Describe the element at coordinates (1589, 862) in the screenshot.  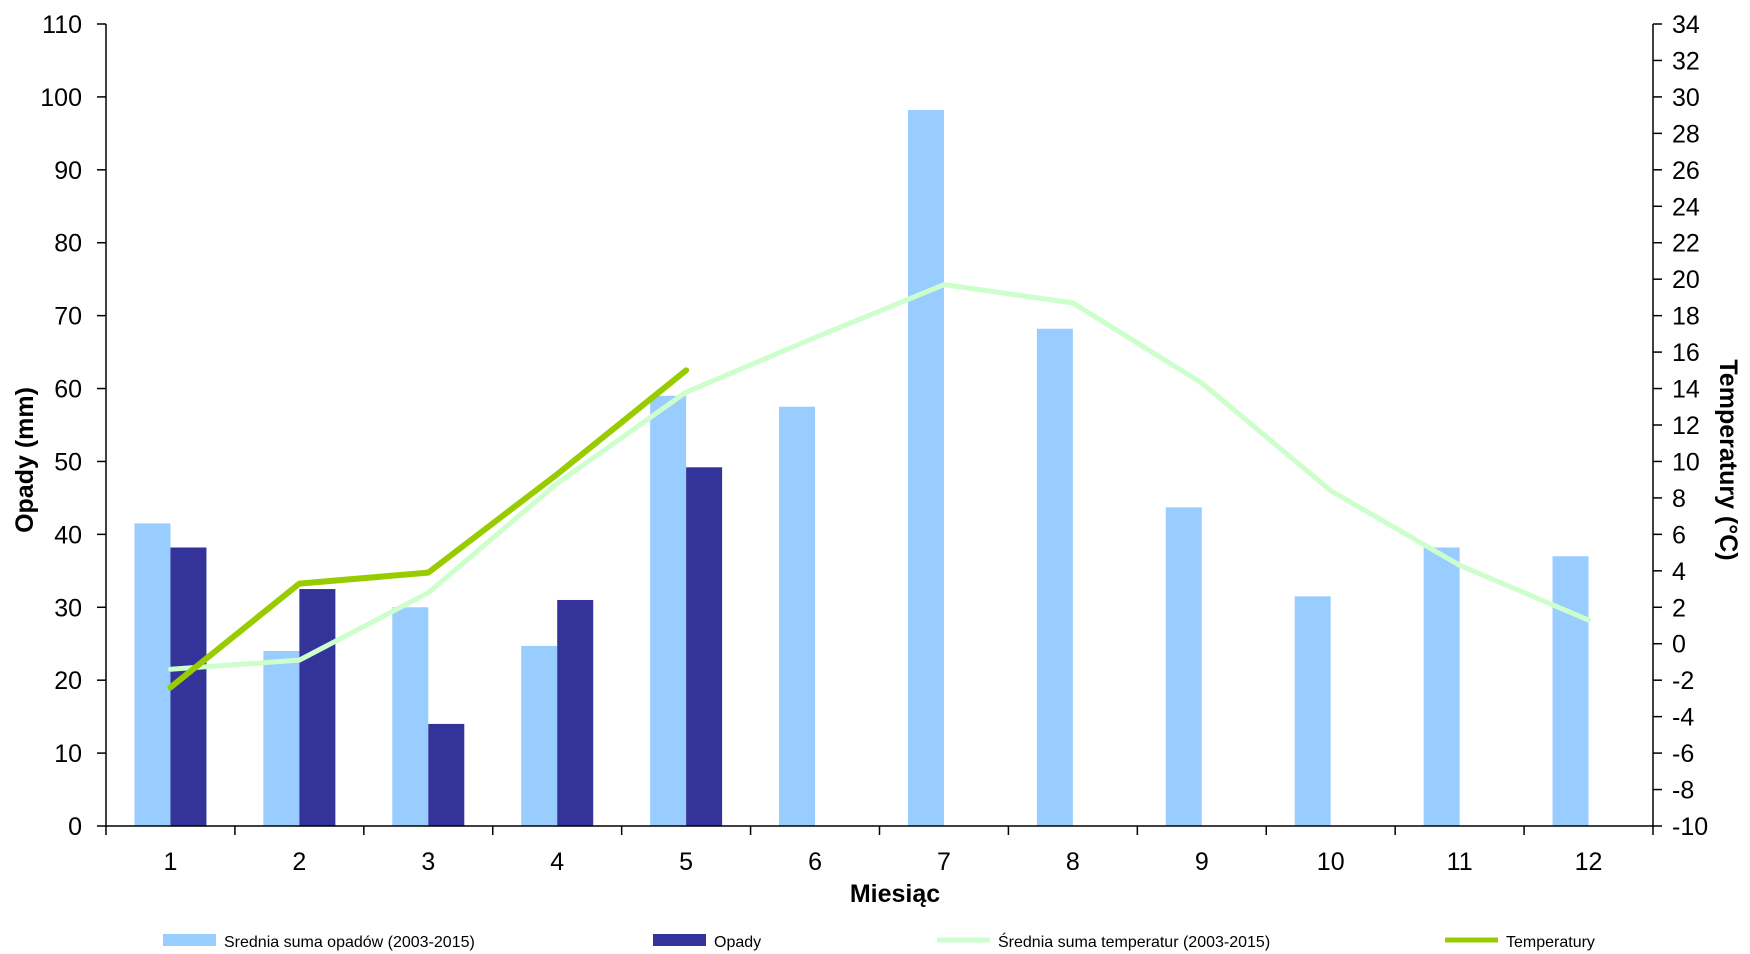
I see `x-tick-label: 12` at that location.